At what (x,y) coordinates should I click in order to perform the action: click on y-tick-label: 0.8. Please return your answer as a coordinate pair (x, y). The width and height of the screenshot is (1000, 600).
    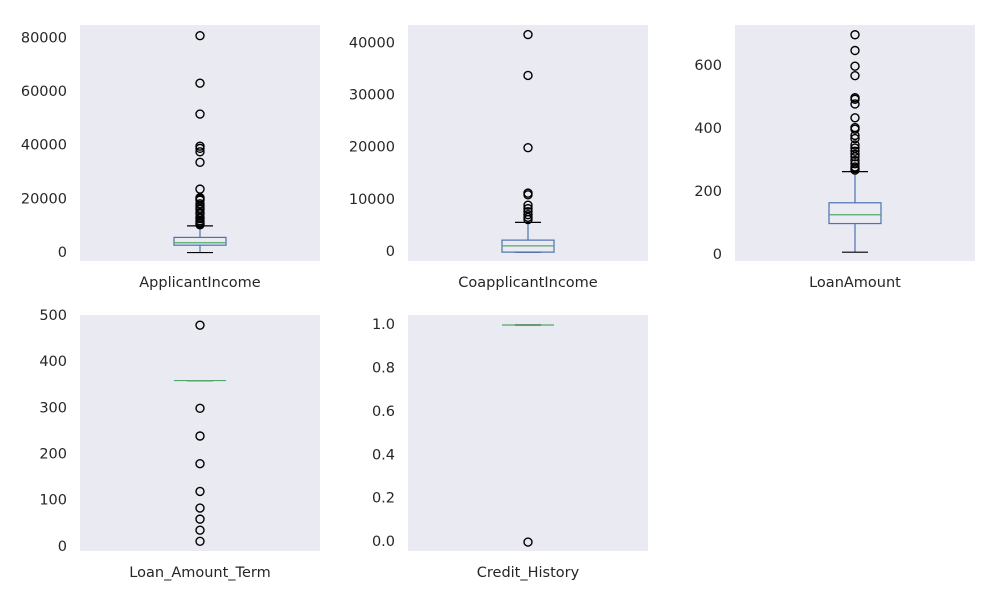
    Looking at the image, I should click on (383, 368).